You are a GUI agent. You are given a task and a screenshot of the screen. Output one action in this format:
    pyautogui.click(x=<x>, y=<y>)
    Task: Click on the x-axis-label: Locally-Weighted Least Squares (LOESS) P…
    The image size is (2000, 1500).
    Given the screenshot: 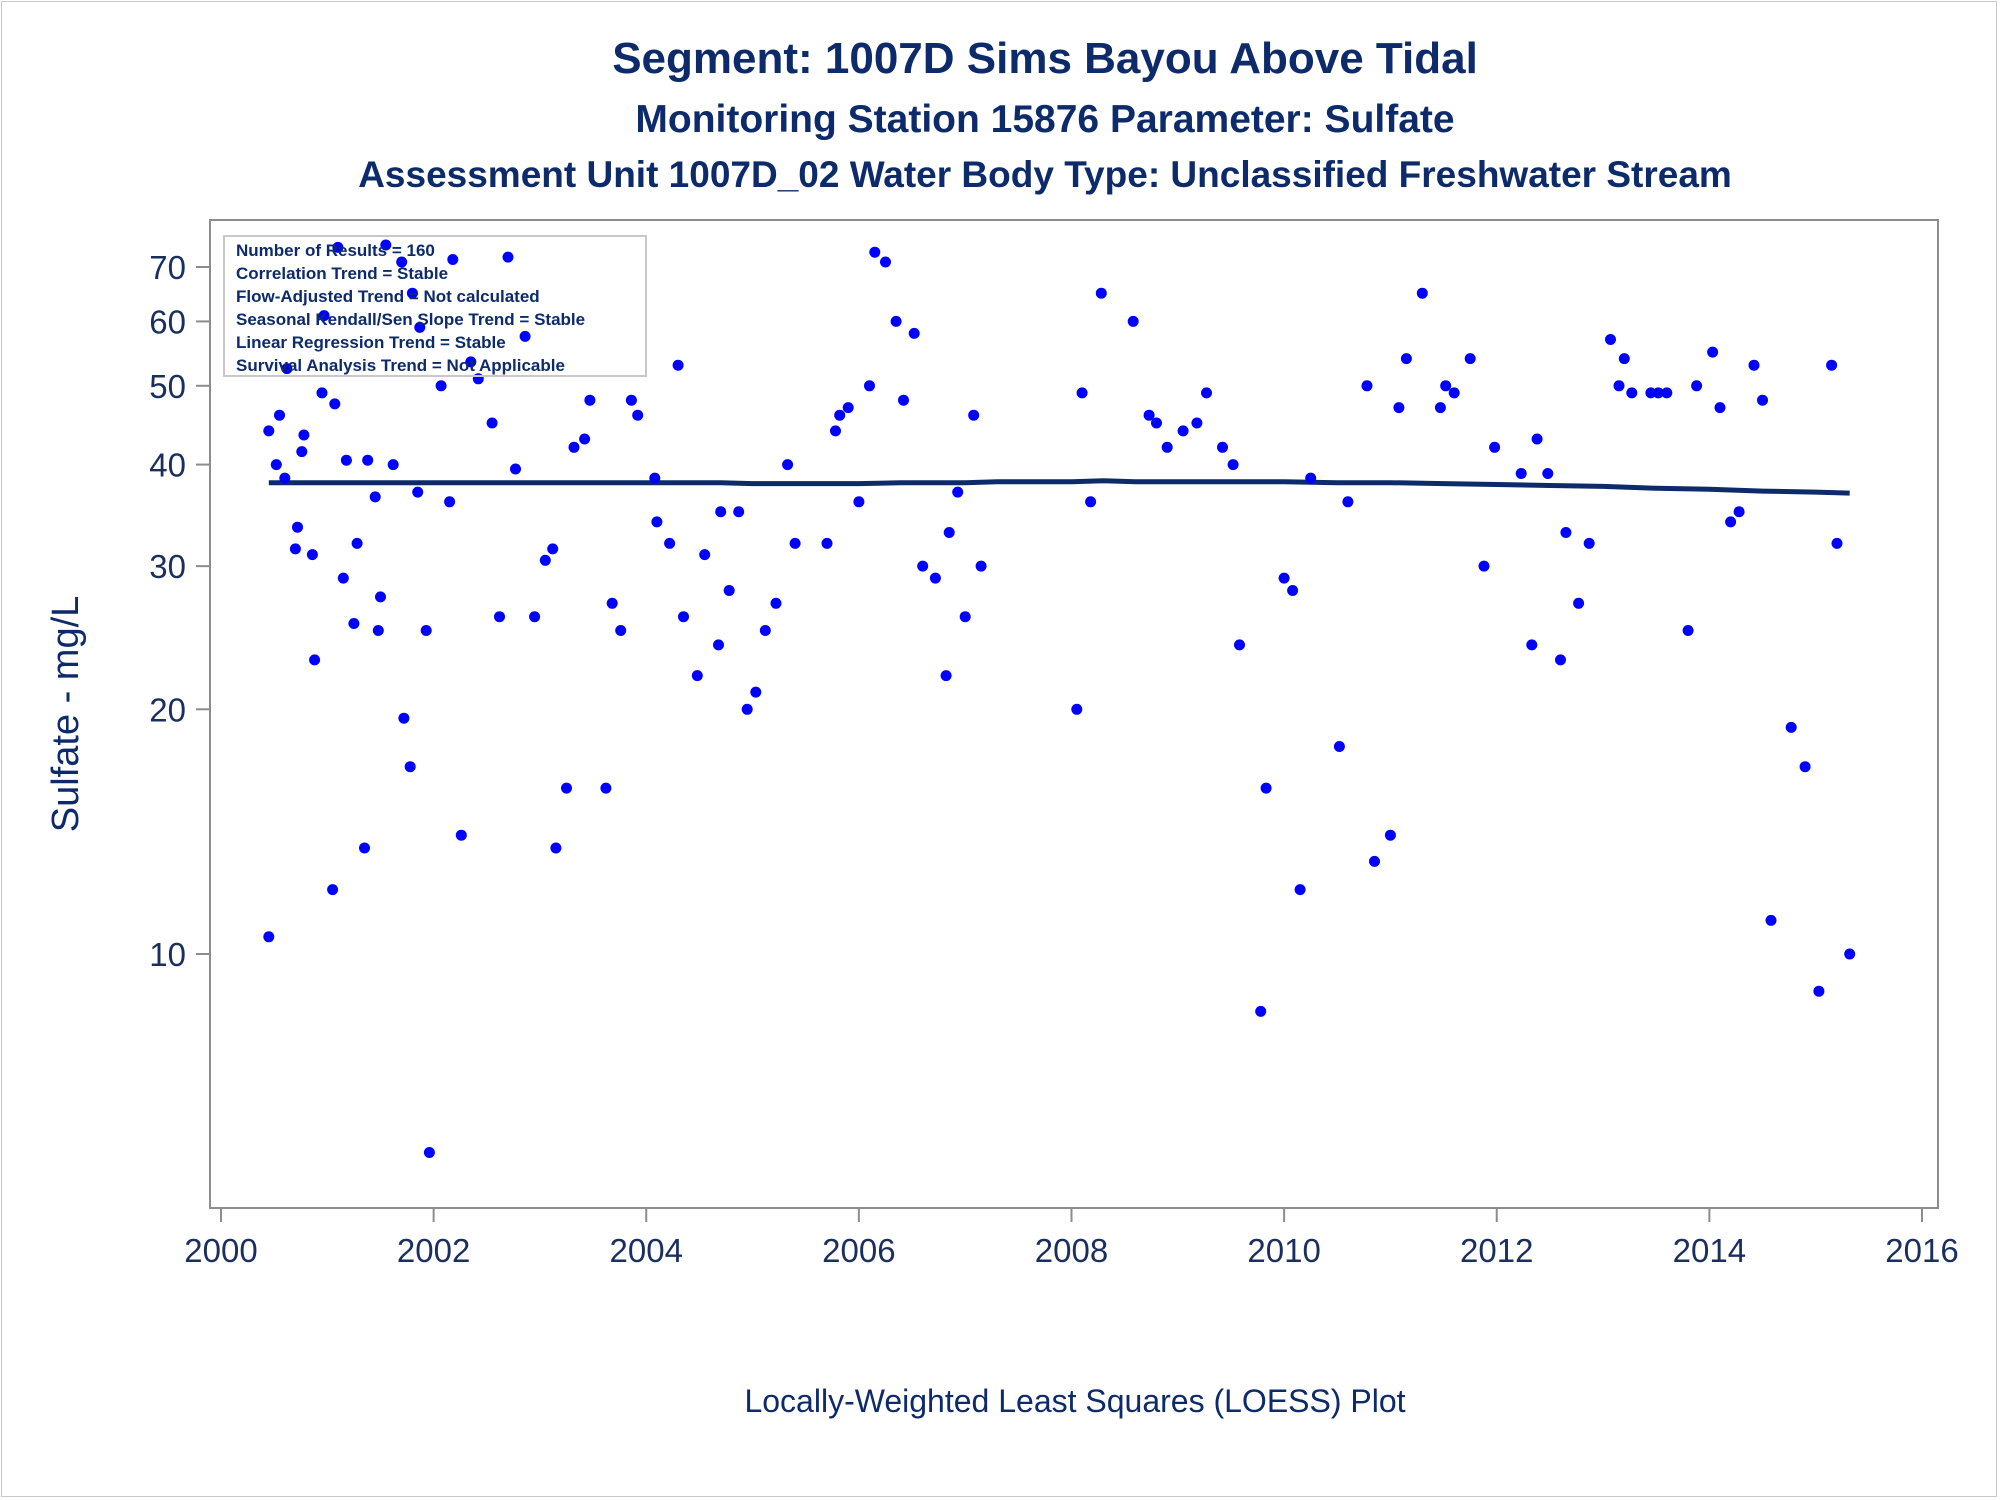 What is the action you would take?
    pyautogui.click(x=1074, y=1401)
    